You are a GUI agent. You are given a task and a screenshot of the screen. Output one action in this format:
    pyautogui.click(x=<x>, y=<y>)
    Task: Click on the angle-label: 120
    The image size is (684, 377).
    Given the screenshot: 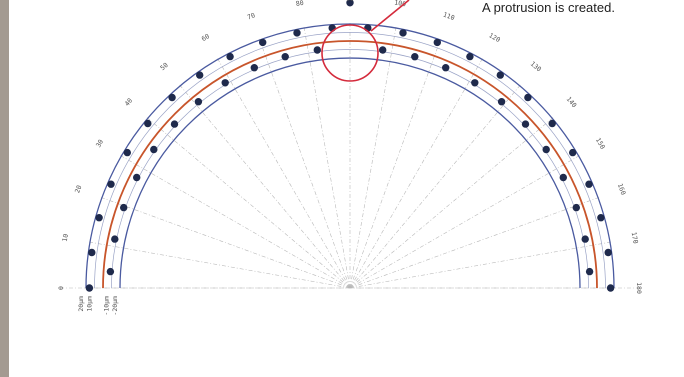 What is the action you would take?
    pyautogui.click(x=494, y=37)
    